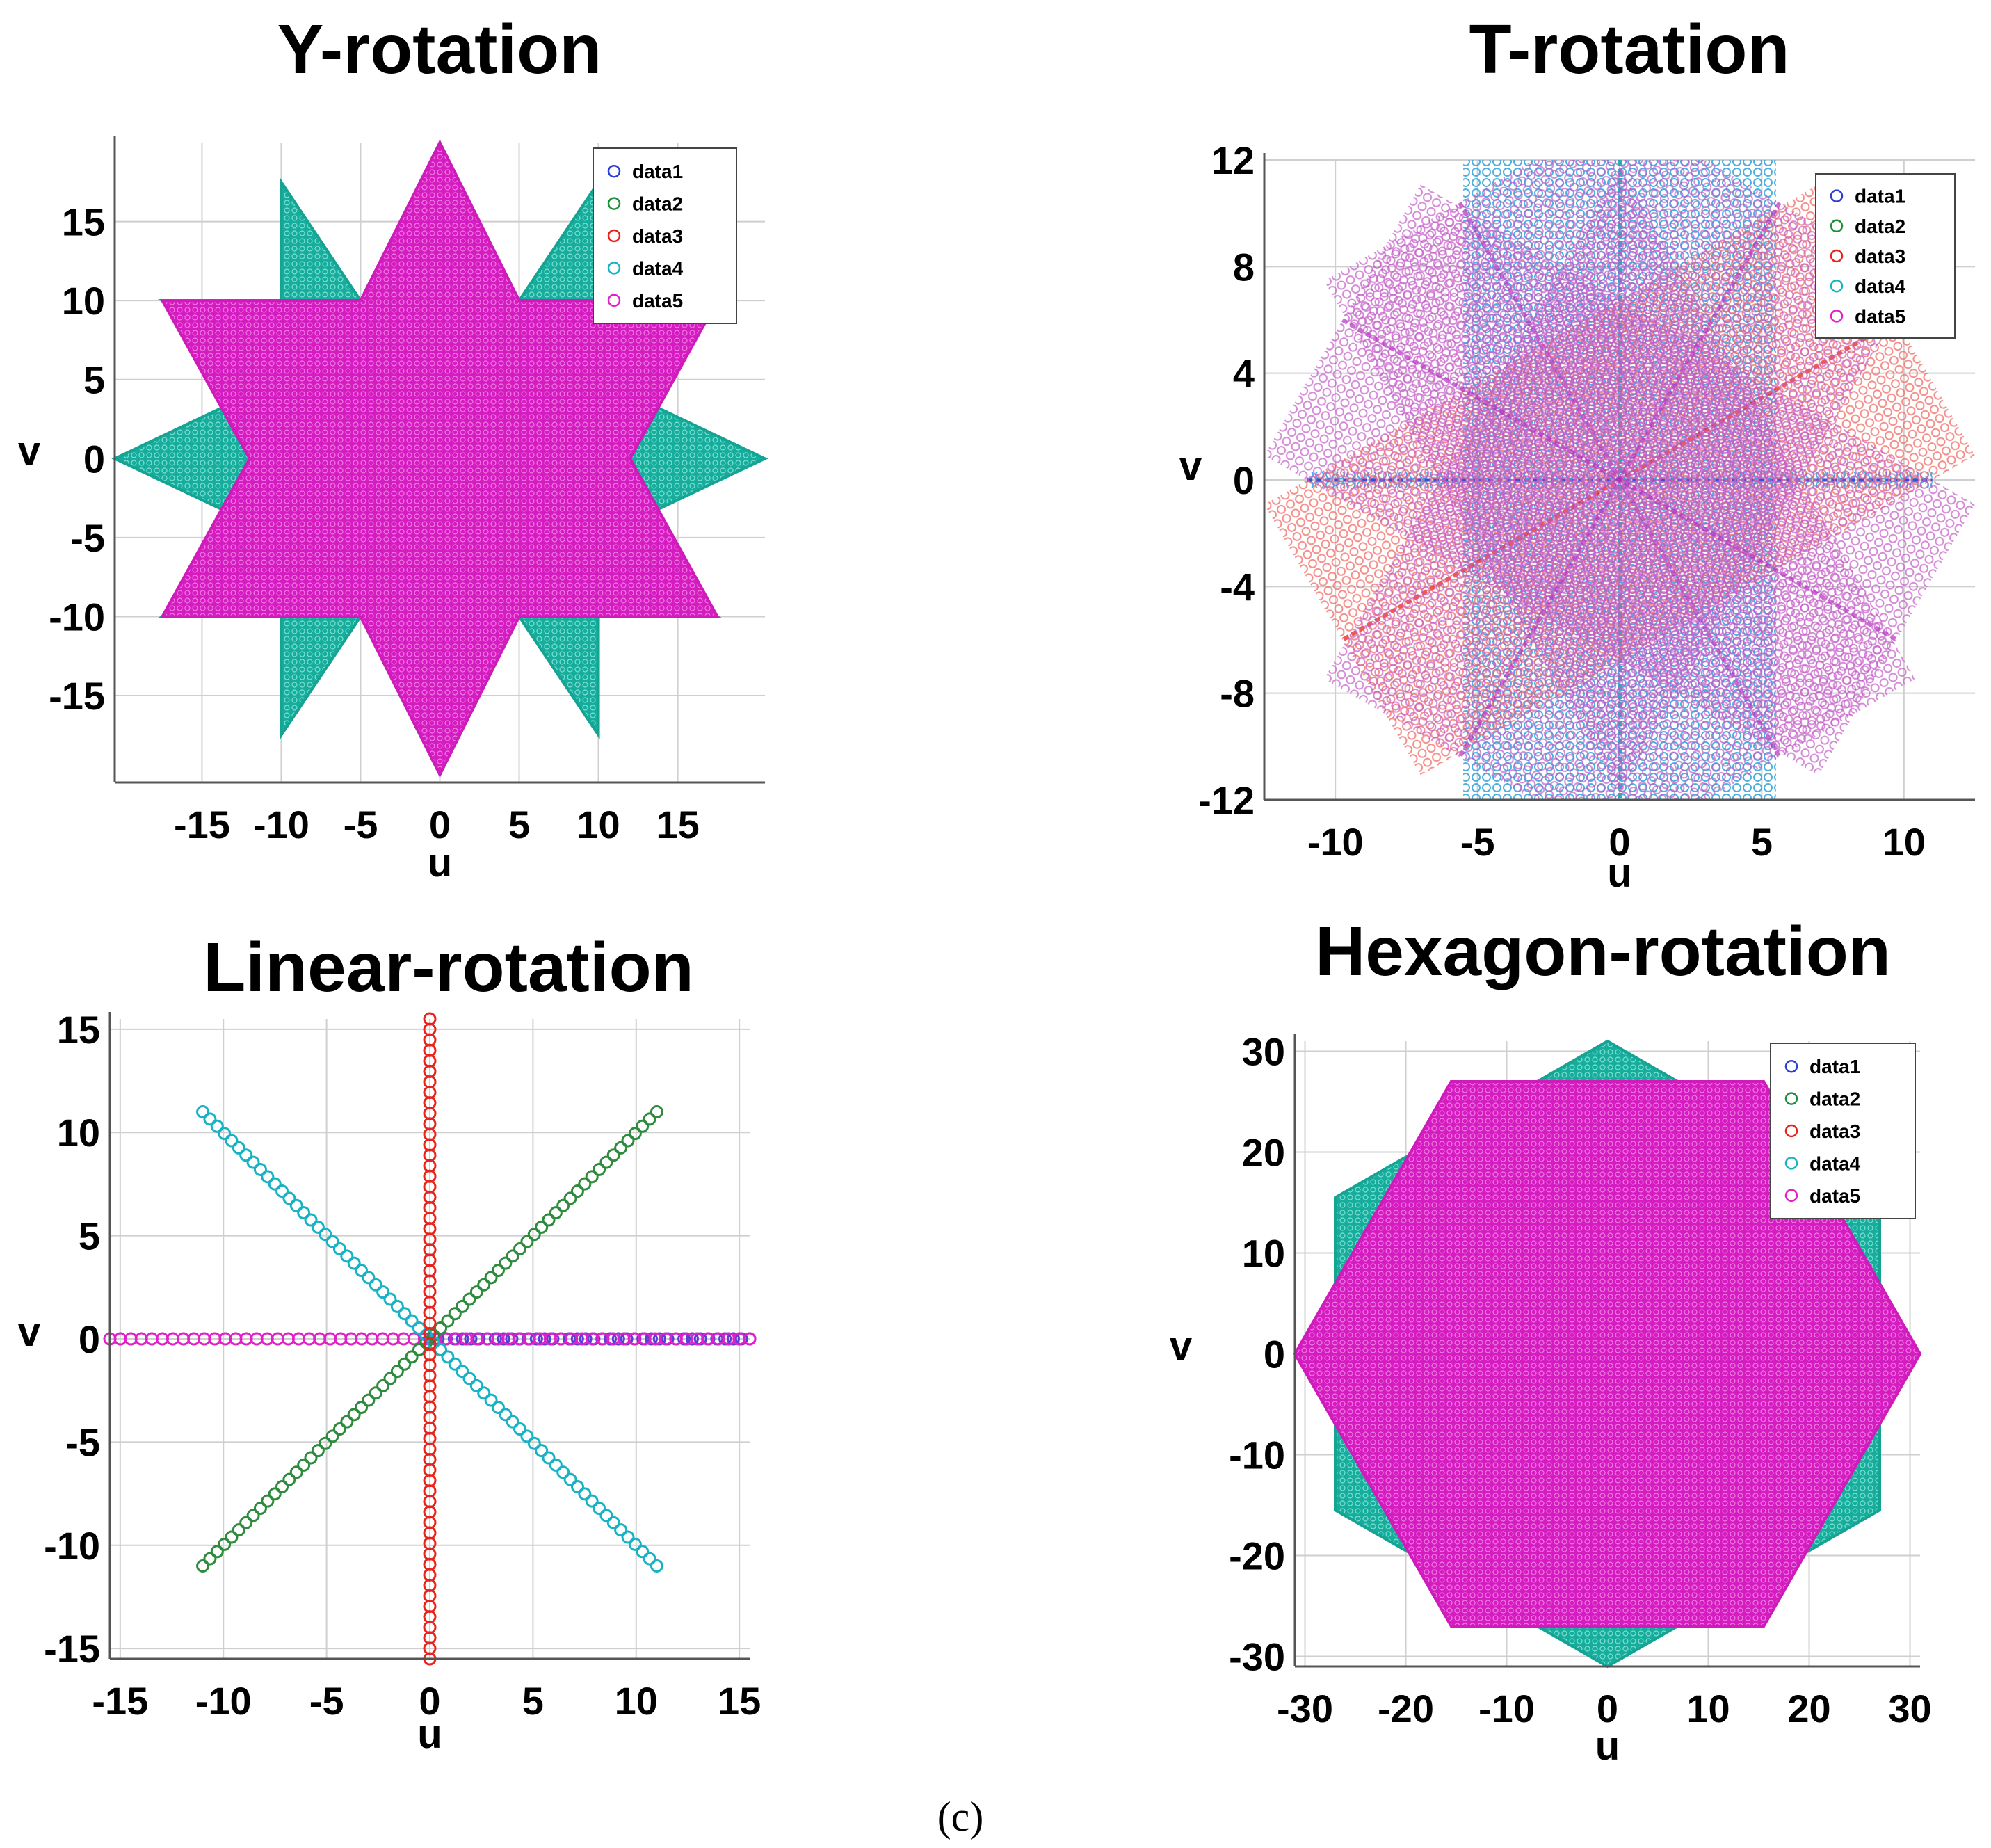  What do you see at coordinates (1244, 374) in the screenshot?
I see `y-tick-label: 4` at bounding box center [1244, 374].